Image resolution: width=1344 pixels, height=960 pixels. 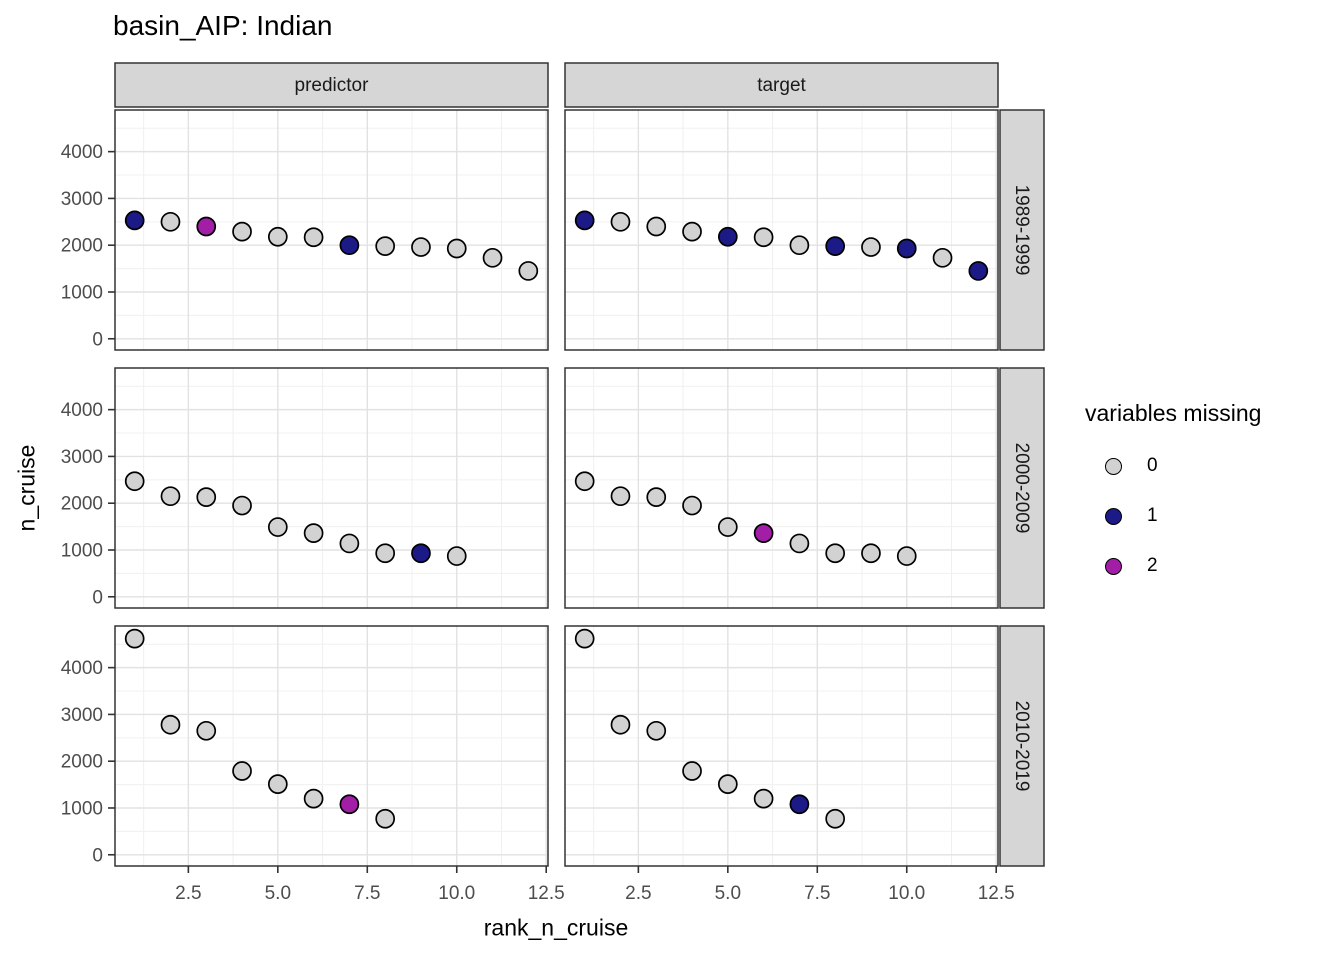 I want to click on panel-bg-target-1989-1999, so click(x=781, y=230).